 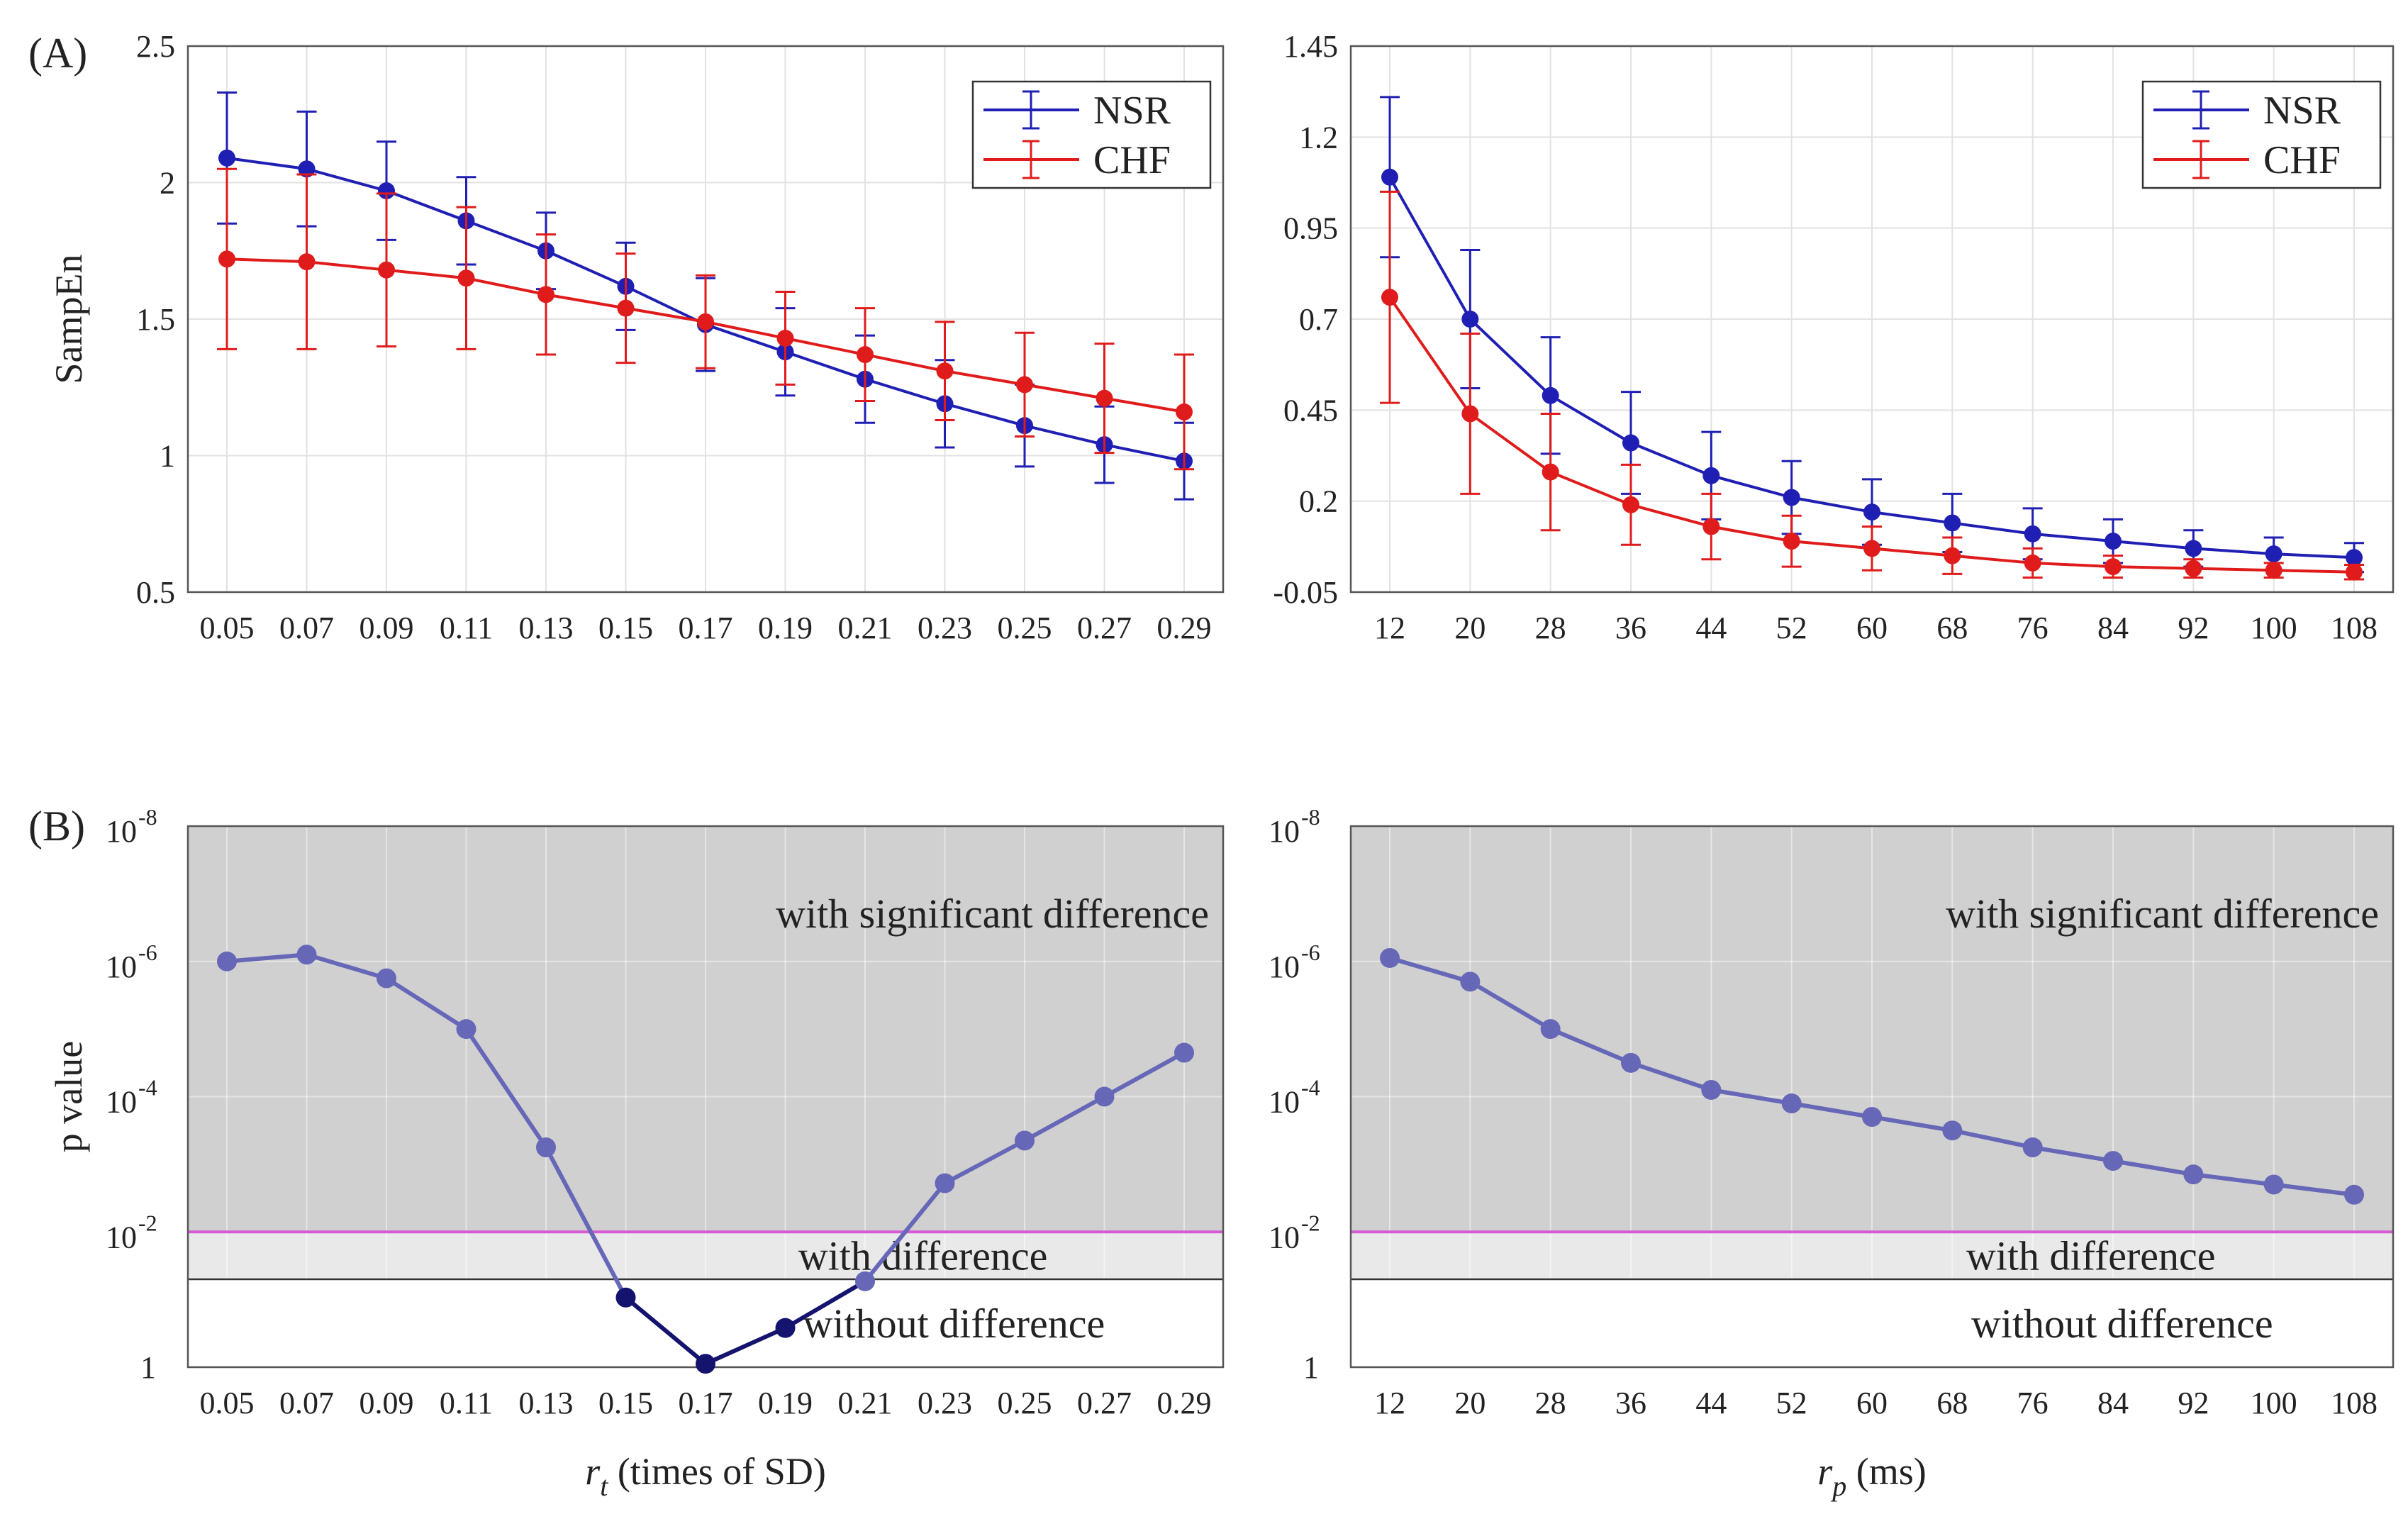 What do you see at coordinates (1294, 1232) in the screenshot?
I see `y-tick-label: 10 -2` at bounding box center [1294, 1232].